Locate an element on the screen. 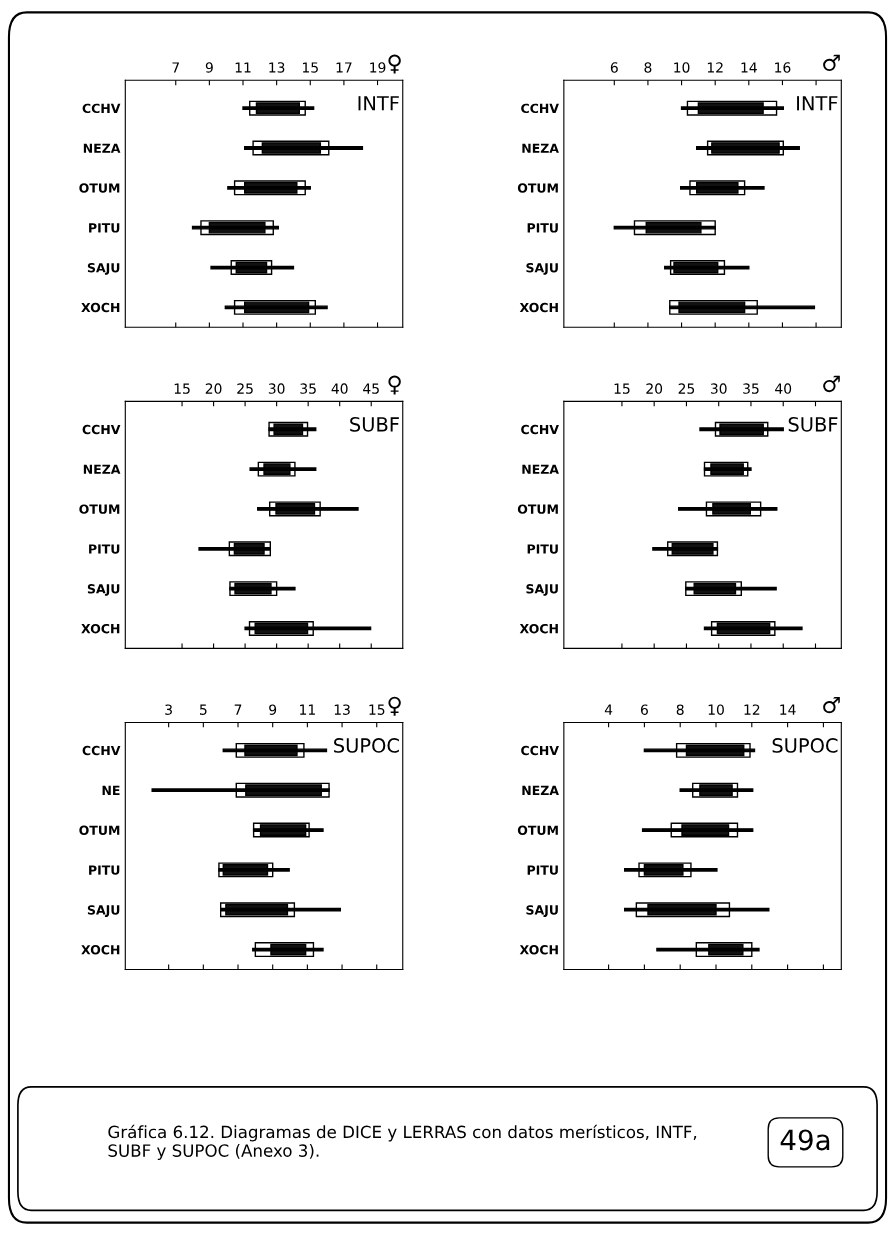 Image resolution: width=895 pixels, height=1235 pixels. x-tick-label: 3 is located at coordinates (168, 709).